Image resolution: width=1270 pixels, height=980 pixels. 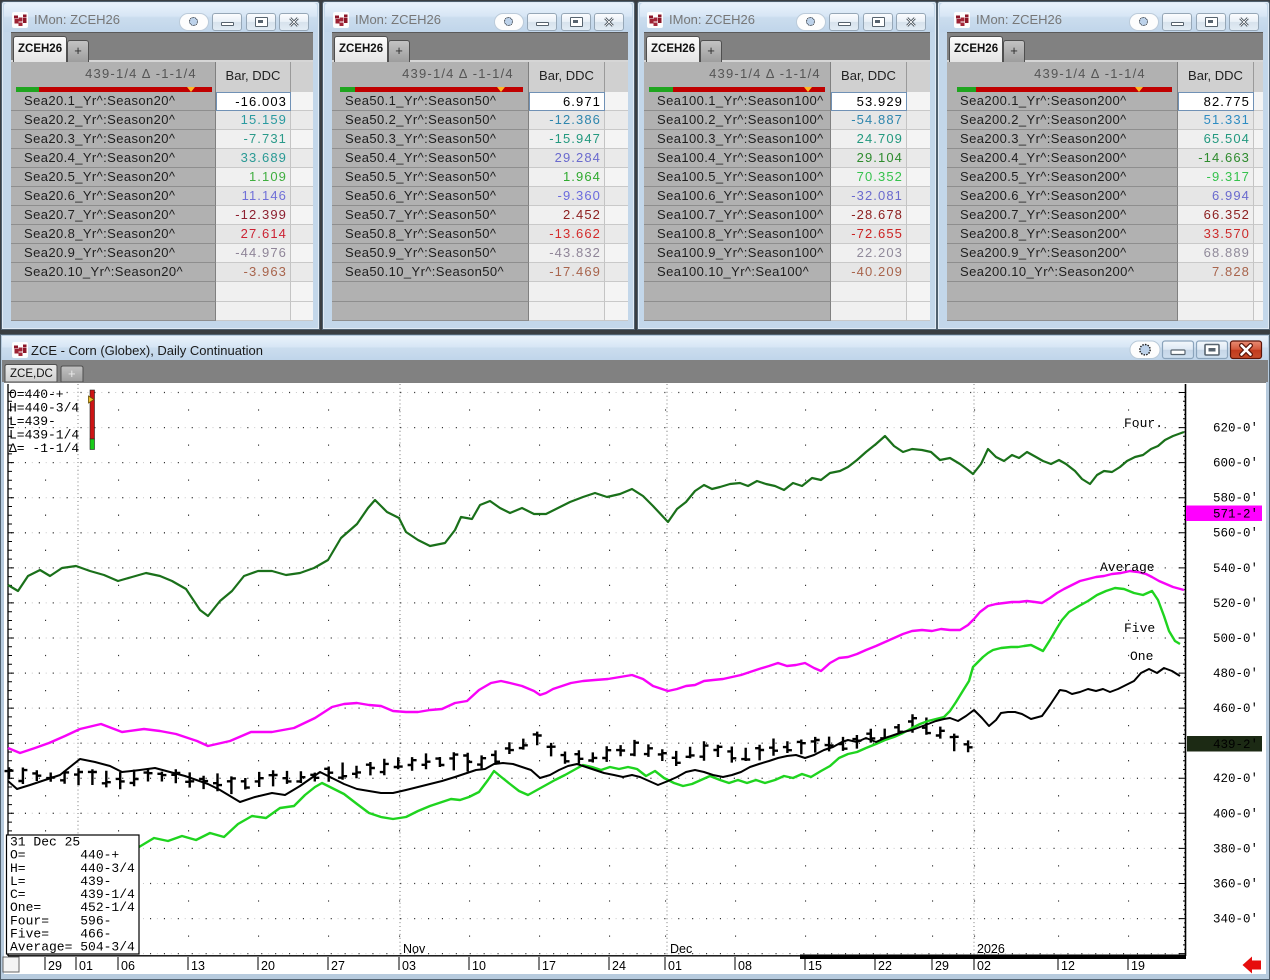 I want to click on svg-text: Nov, so click(x=414, y=949).